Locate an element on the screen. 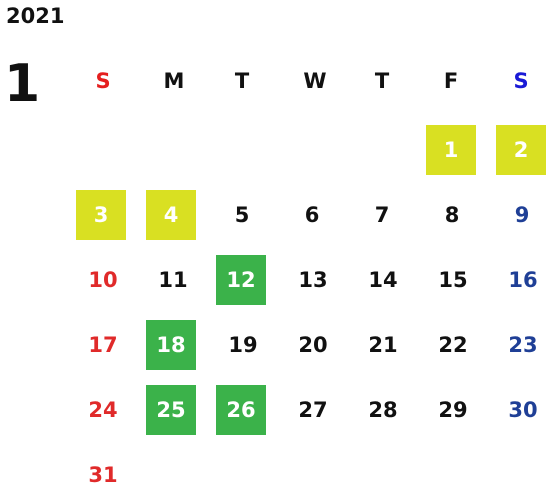  weekday-thu: T is located at coordinates (382, 81).